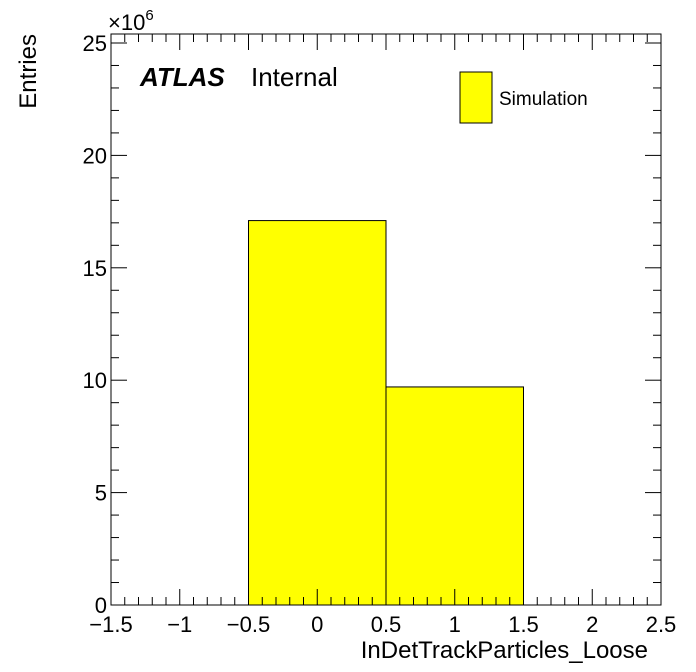 This screenshot has width=696, height=672. I want to click on legend-label: Simulation, so click(543, 99).